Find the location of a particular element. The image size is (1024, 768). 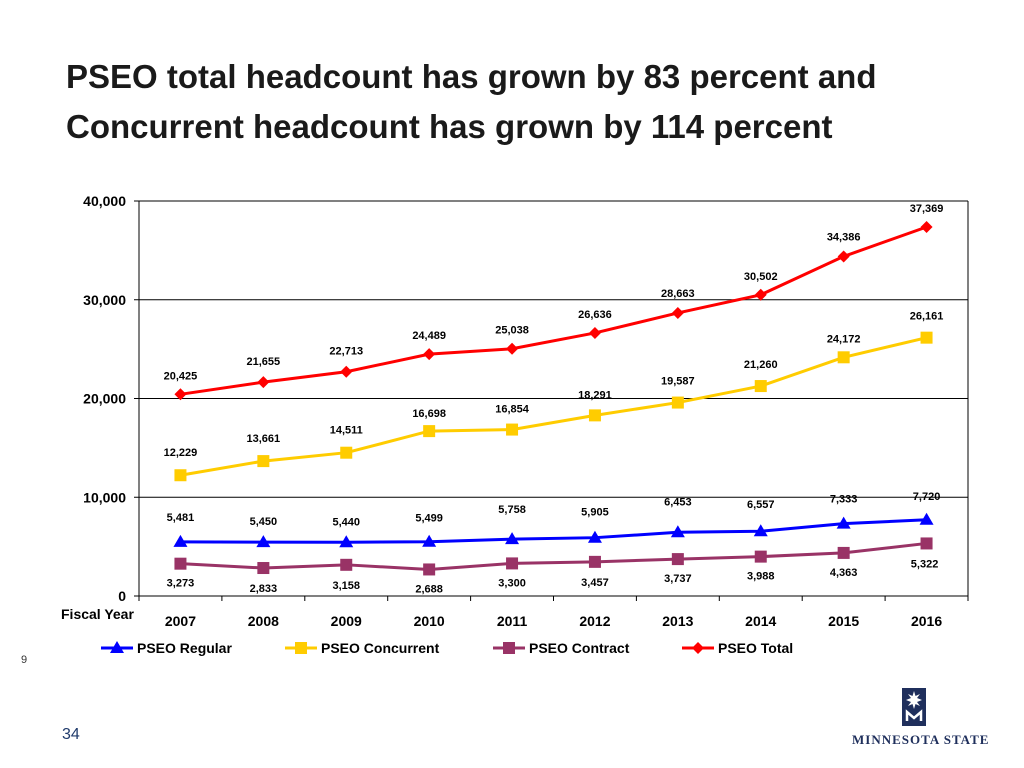

pseo-total-data-label: 30,502 is located at coordinates (761, 277).